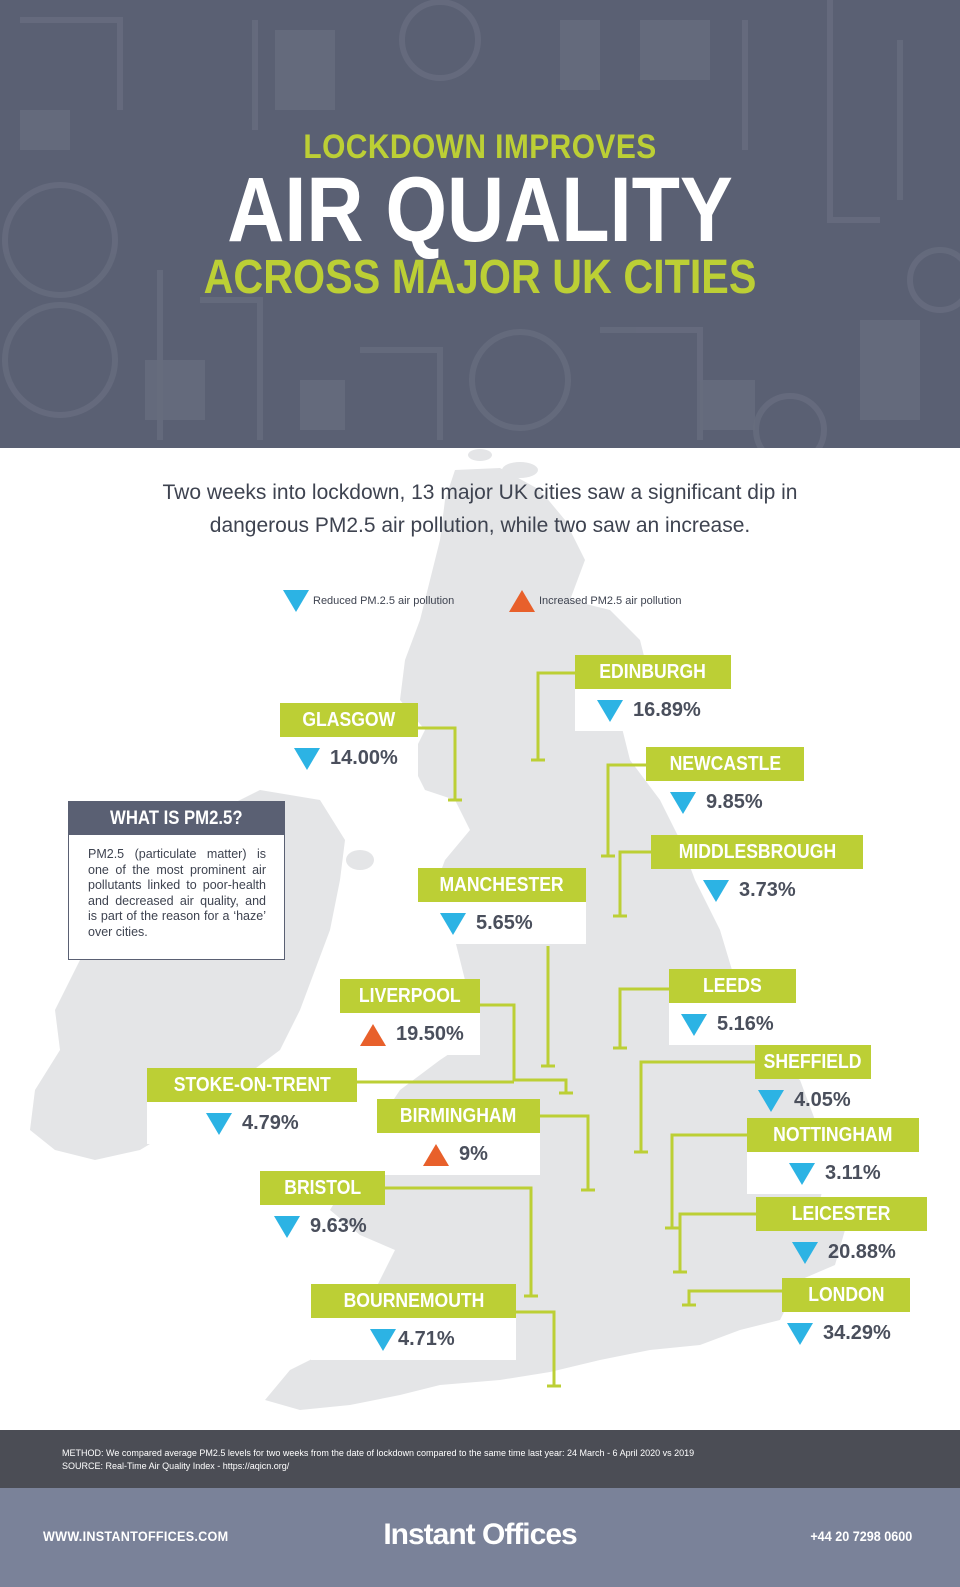 This screenshot has height=1587, width=960. Describe the element at coordinates (480, 277) in the screenshot. I see `header-subtitle: ACROSS MAJOR UK CITIES` at that location.